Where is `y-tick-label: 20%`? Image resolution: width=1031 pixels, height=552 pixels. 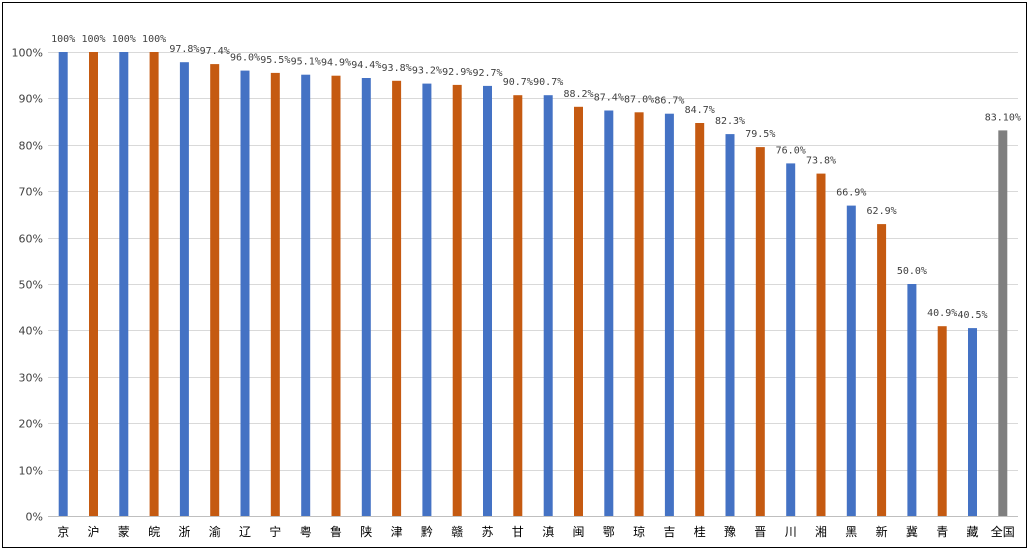
y-tick-label: 20% is located at coordinates (31, 424).